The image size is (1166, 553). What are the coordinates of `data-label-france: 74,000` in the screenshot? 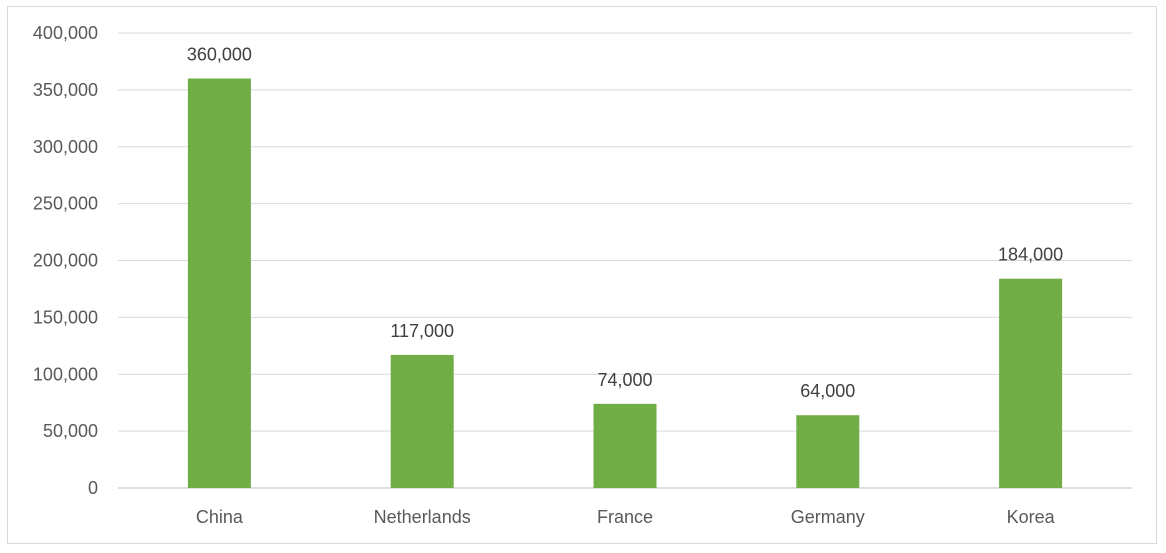 It's located at (624, 380).